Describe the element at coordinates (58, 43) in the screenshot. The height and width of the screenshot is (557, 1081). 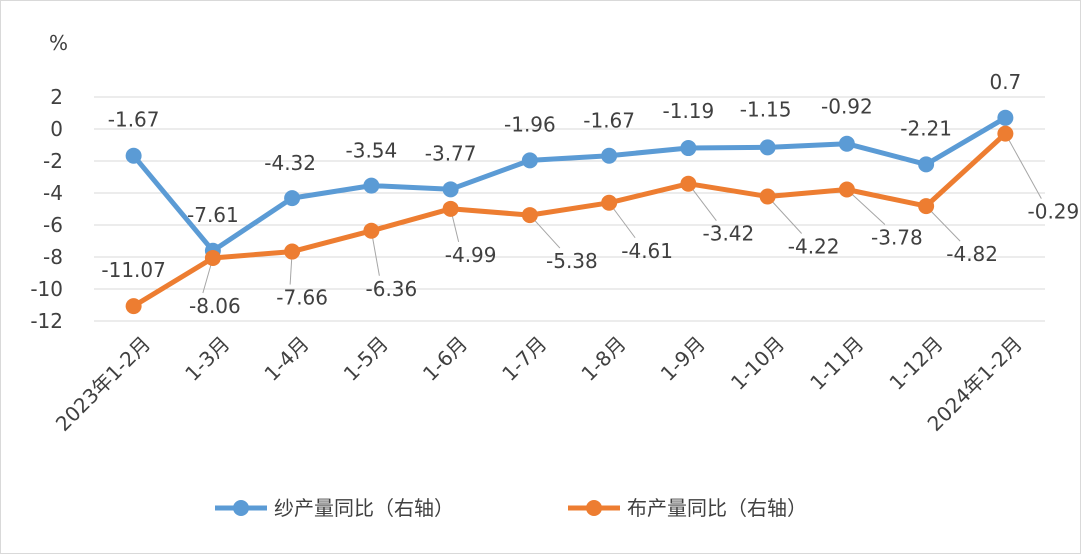
I see `y-axis-unit-label: %` at that location.